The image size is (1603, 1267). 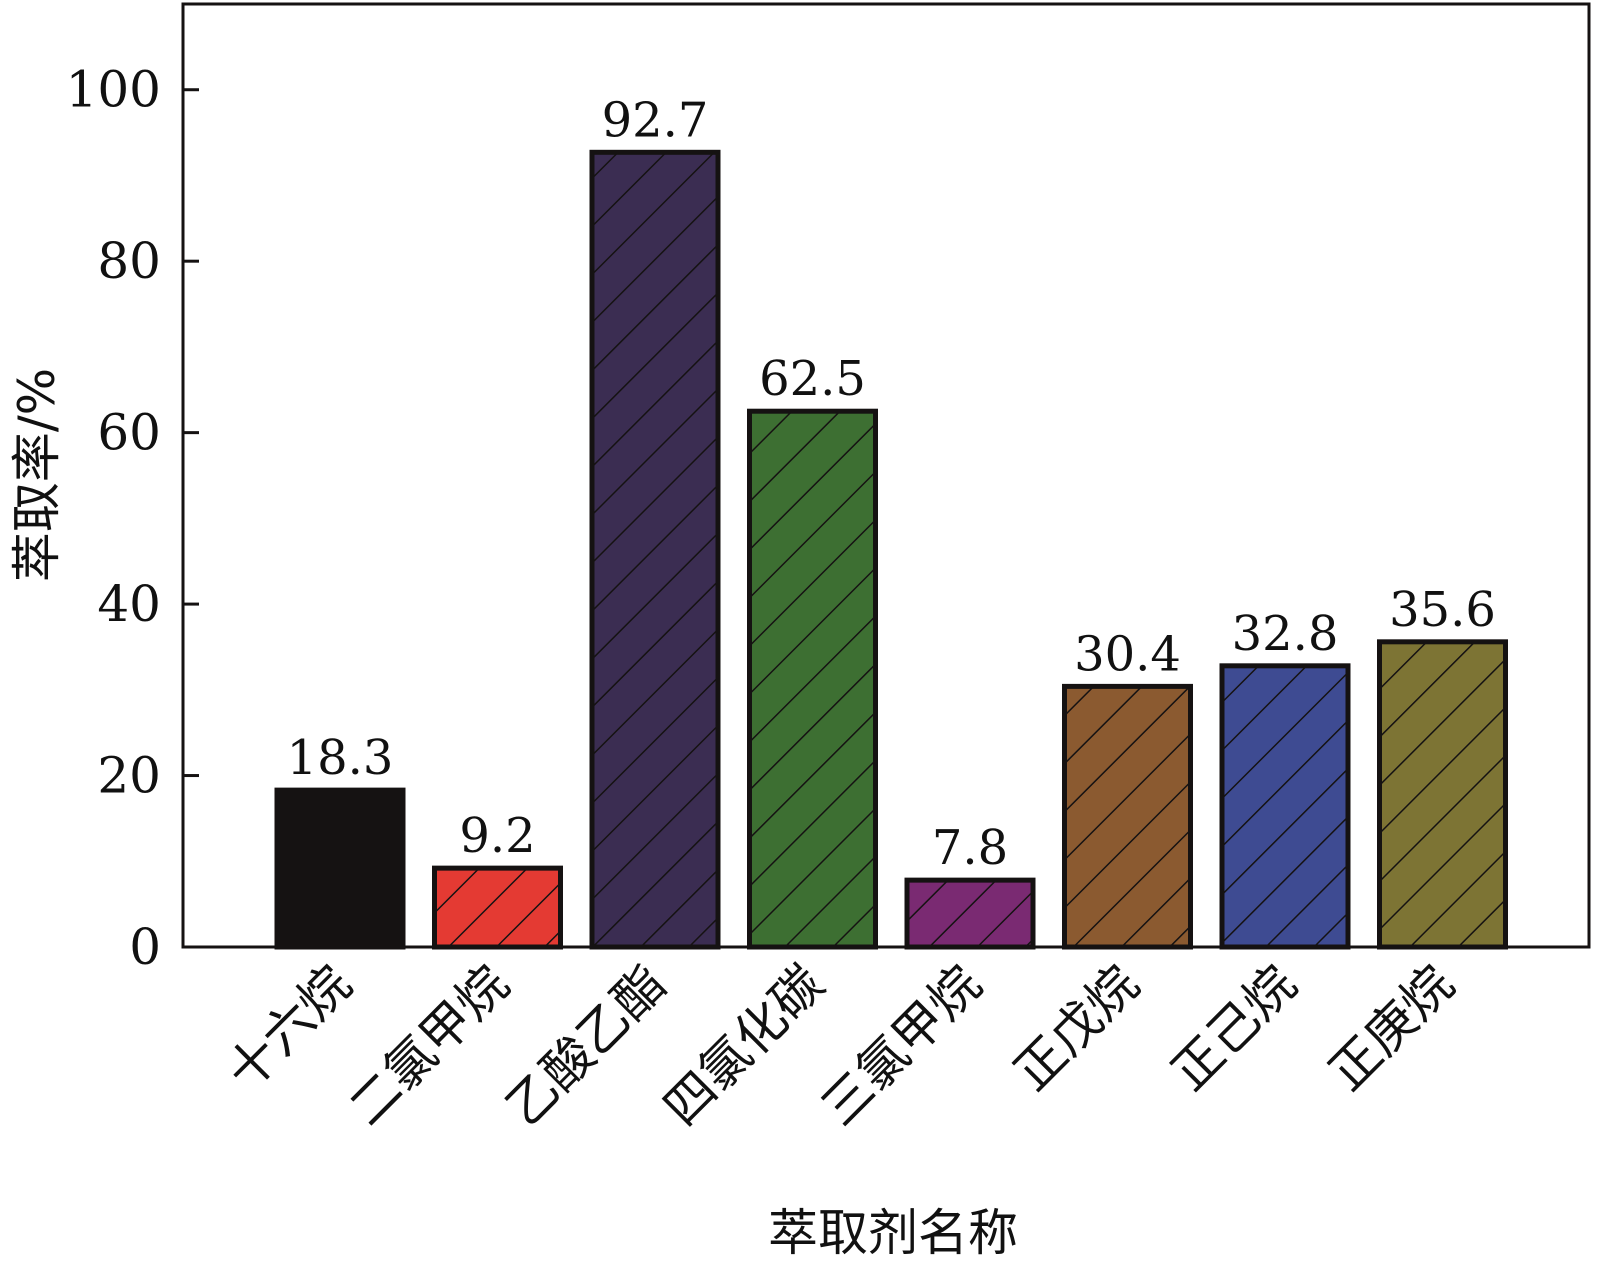 What do you see at coordinates (1442, 610) in the screenshot?
I see `data-label-8: 35.6` at bounding box center [1442, 610].